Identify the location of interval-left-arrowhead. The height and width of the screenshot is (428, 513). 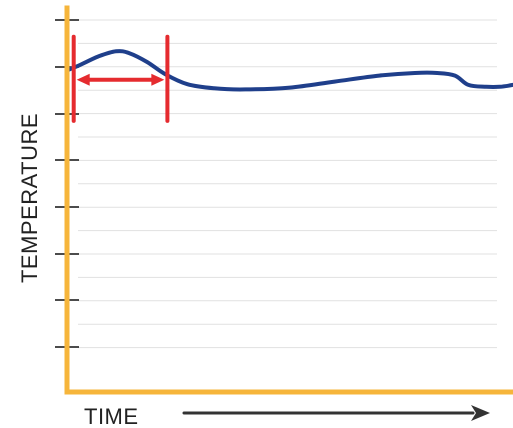
(83, 79).